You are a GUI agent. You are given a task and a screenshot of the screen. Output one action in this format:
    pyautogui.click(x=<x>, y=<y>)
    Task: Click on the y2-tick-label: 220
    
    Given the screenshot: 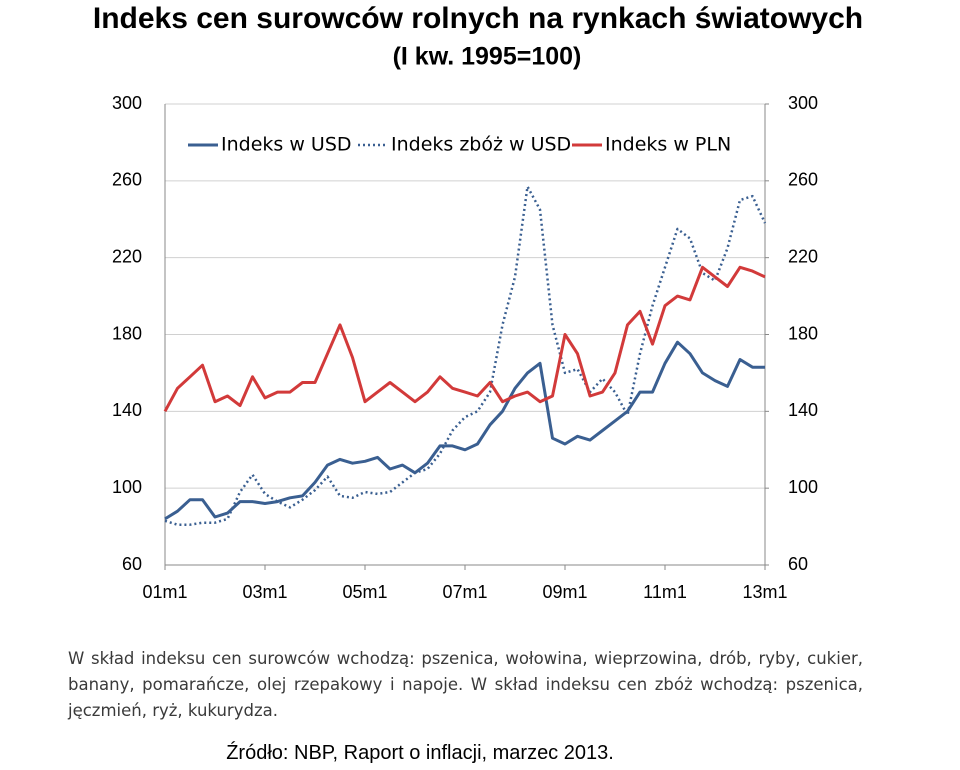 What is the action you would take?
    pyautogui.click(x=803, y=256)
    